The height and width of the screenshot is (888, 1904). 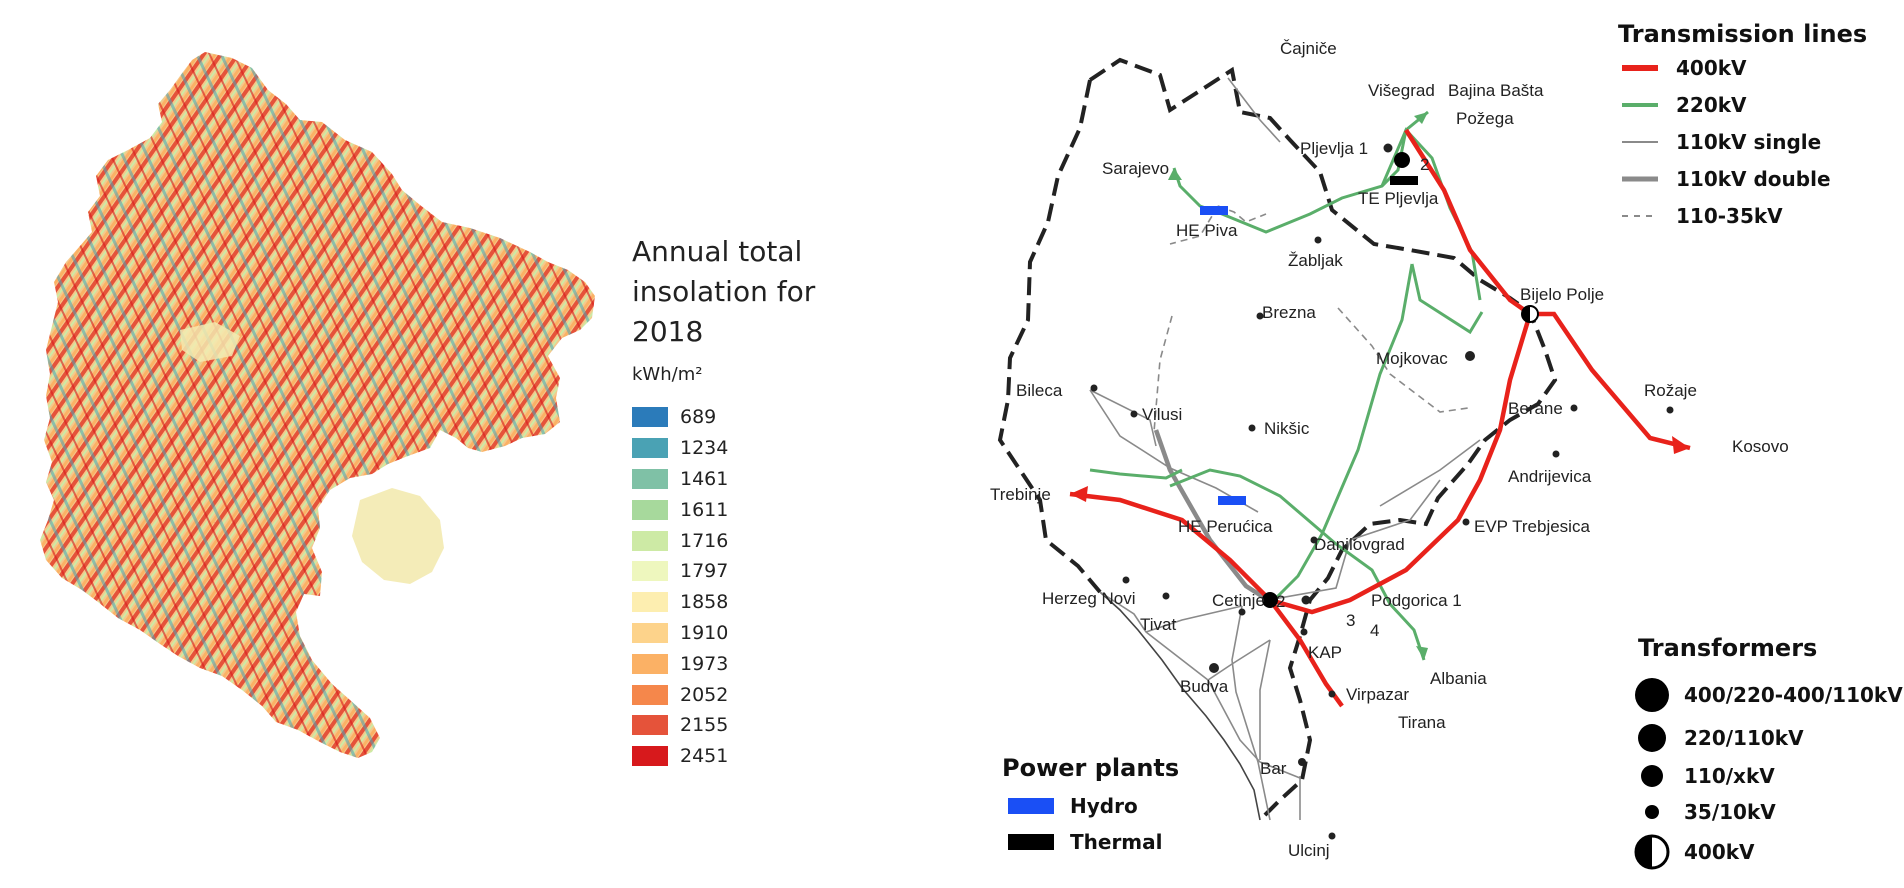 What do you see at coordinates (704, 509) in the screenshot?
I see `insolation-value: 1611` at bounding box center [704, 509].